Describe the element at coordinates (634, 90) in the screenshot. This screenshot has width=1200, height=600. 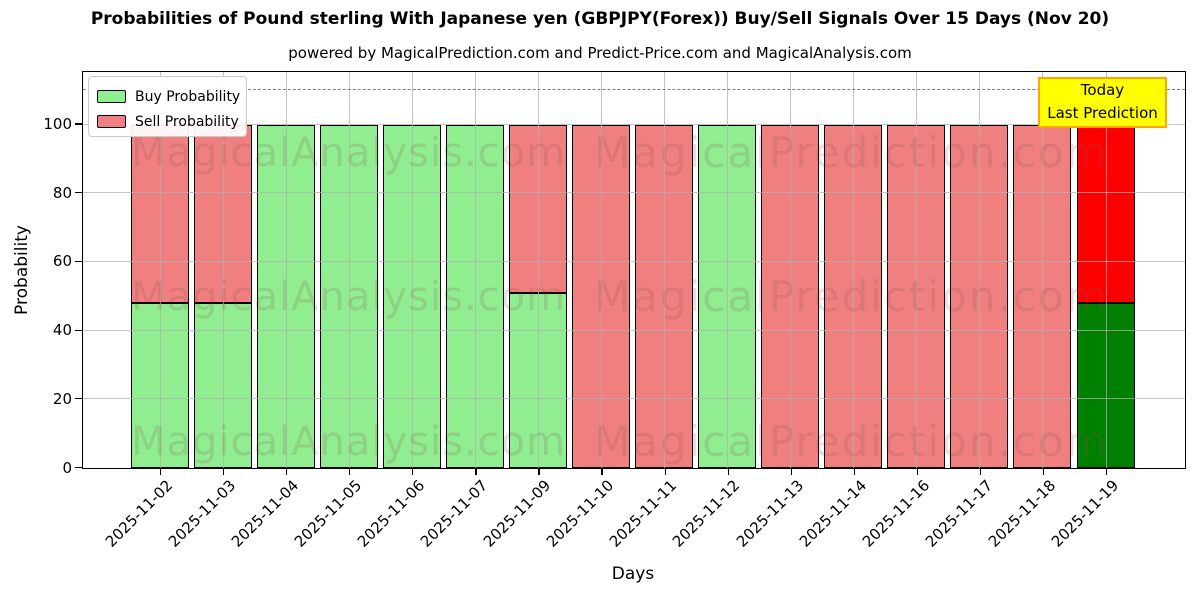
I see `dashed-threshold-line` at that location.